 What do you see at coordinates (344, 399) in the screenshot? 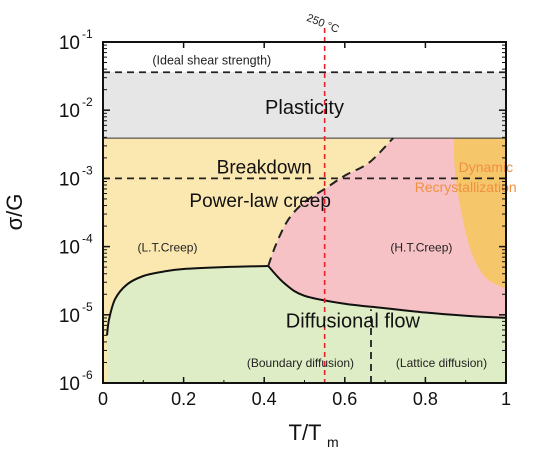
I see `x-tick-label: 0.6` at bounding box center [344, 399].